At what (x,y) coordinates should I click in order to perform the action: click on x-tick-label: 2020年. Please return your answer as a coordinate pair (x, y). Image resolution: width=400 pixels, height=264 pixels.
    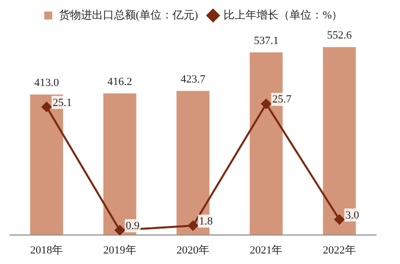
    Looking at the image, I should click on (193, 250).